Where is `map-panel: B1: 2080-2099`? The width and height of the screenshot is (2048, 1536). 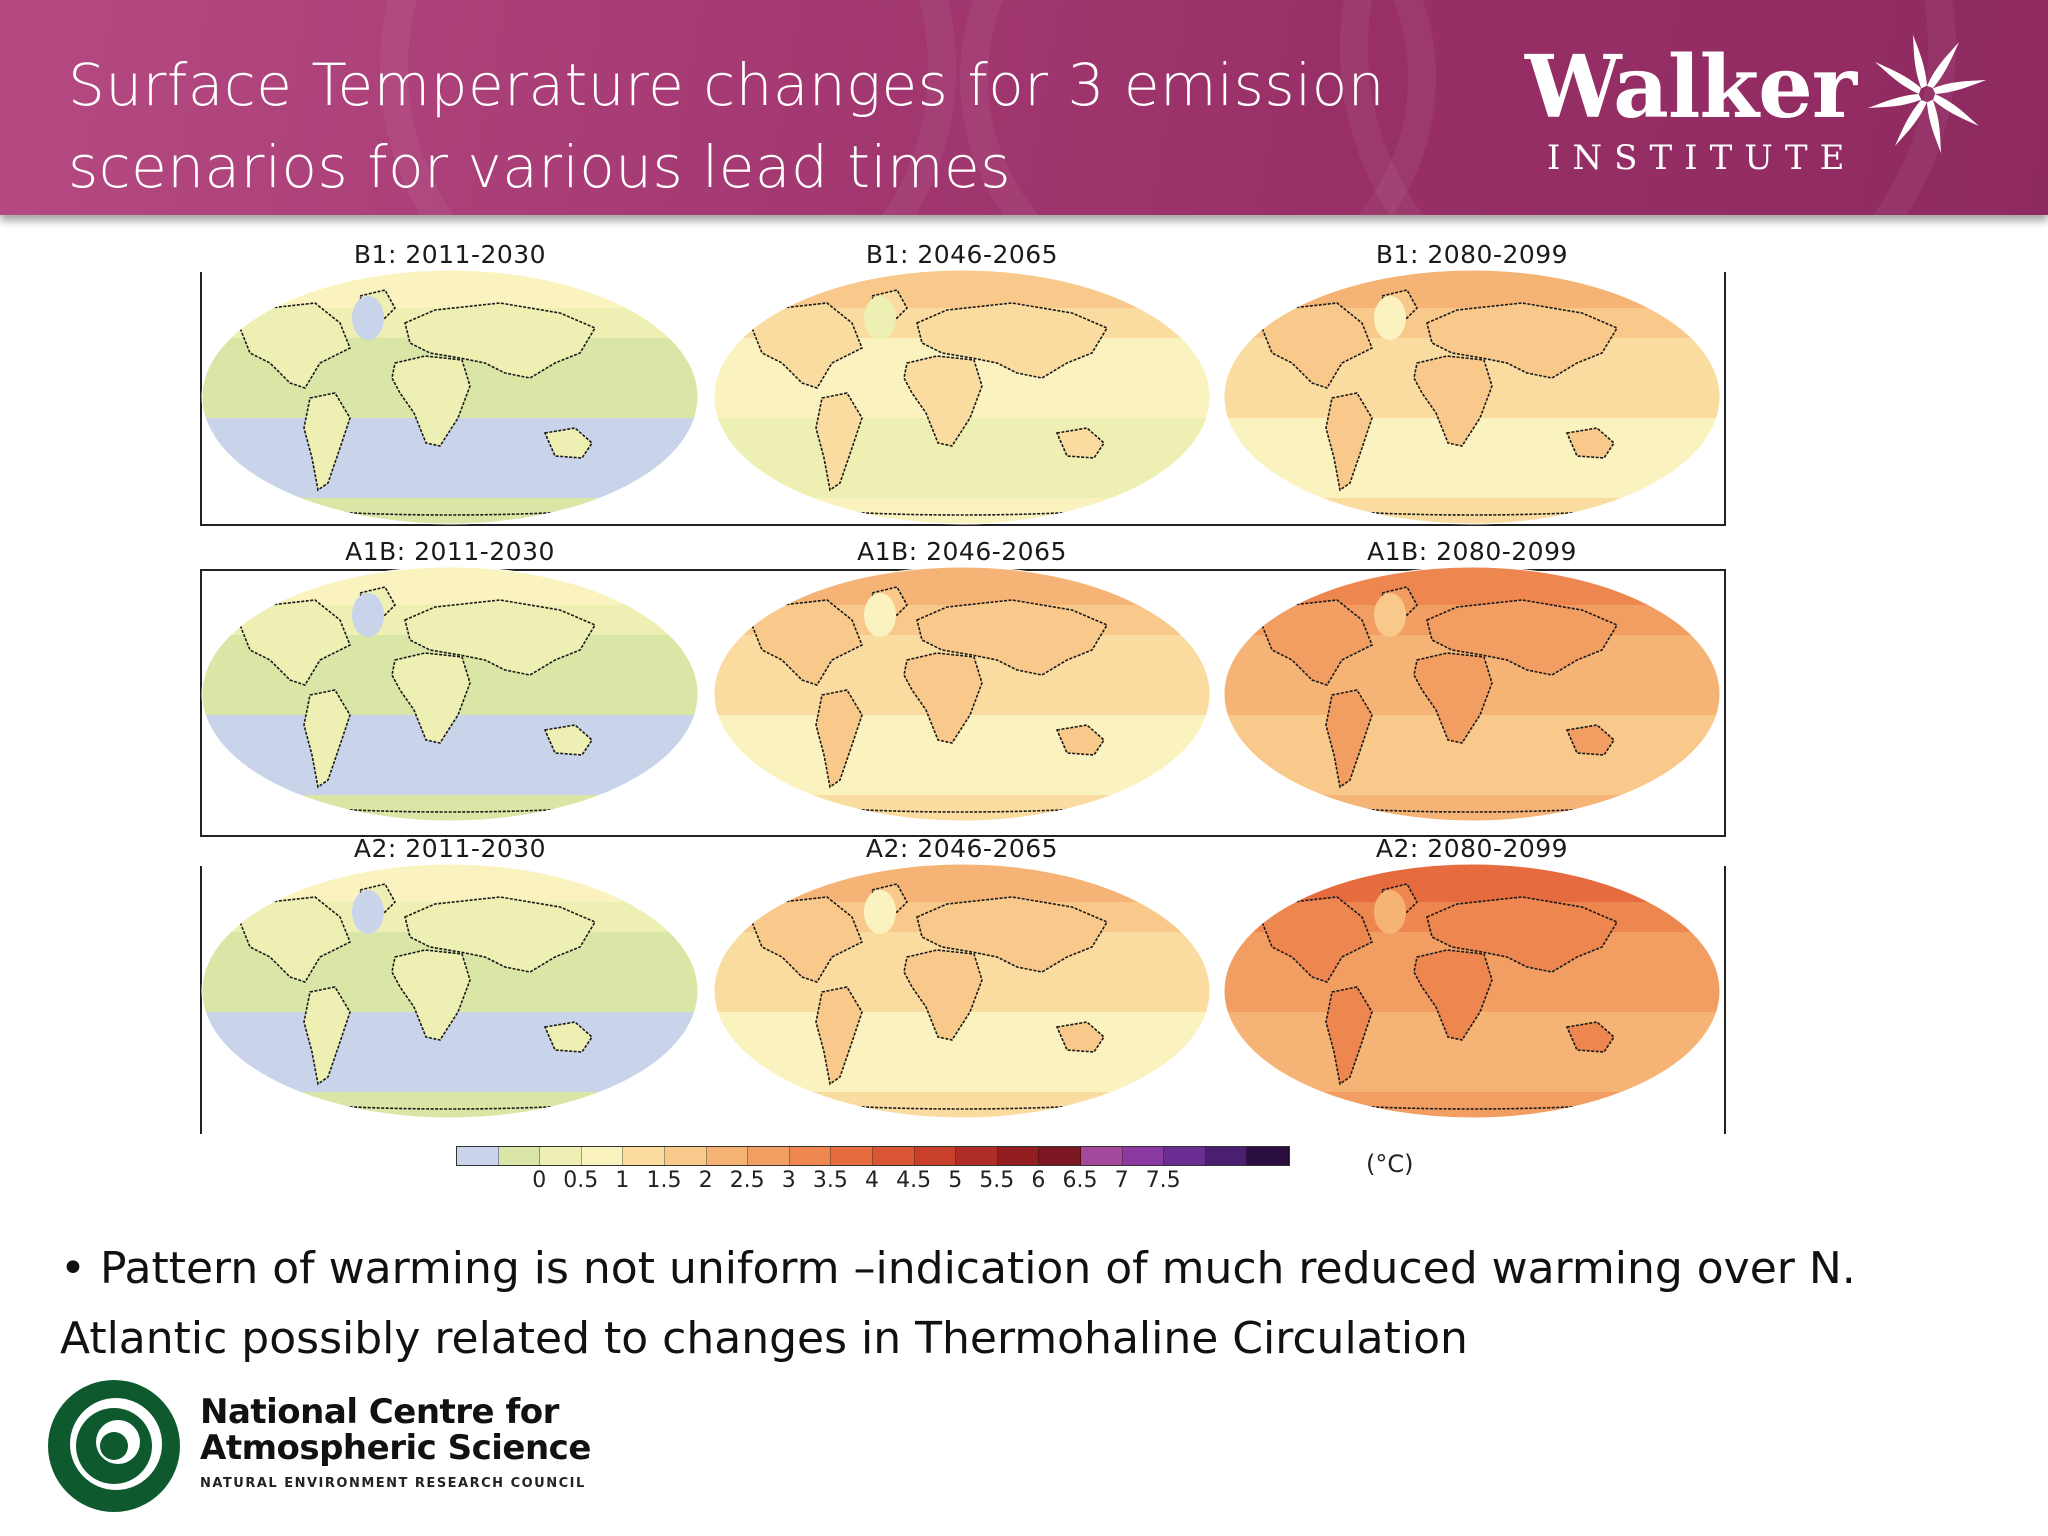
map-panel: B1: 2080-2099 is located at coordinates (1472, 385).